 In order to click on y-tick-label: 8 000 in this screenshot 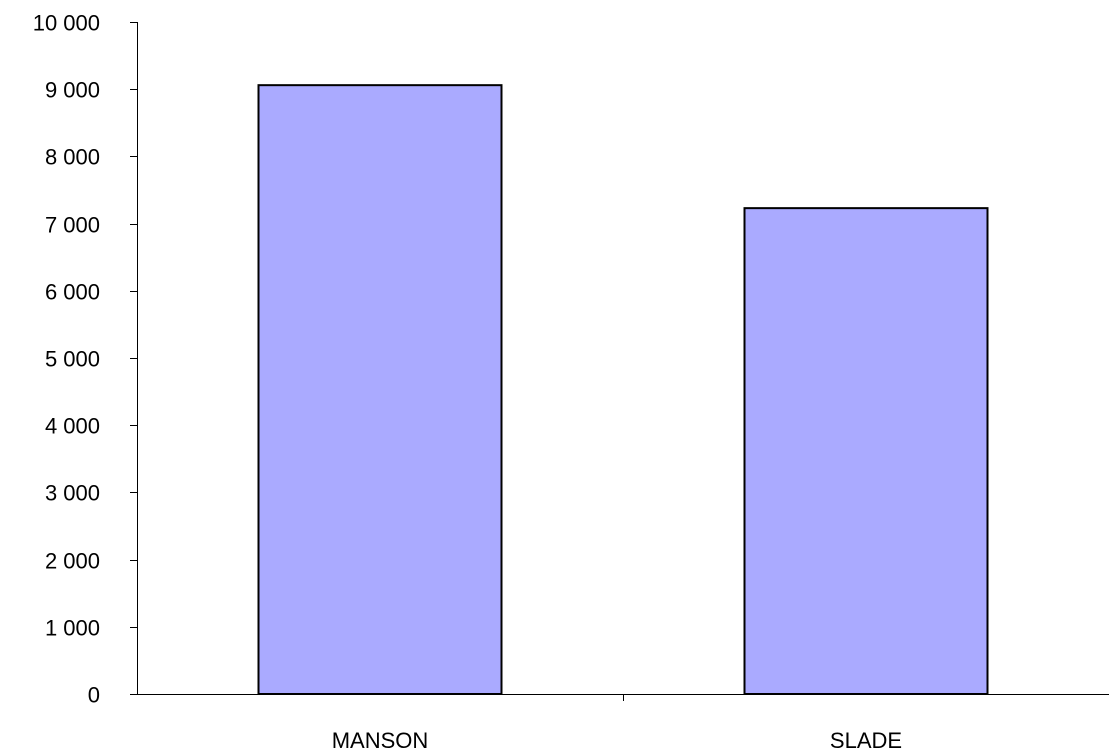, I will do `click(72, 157)`.